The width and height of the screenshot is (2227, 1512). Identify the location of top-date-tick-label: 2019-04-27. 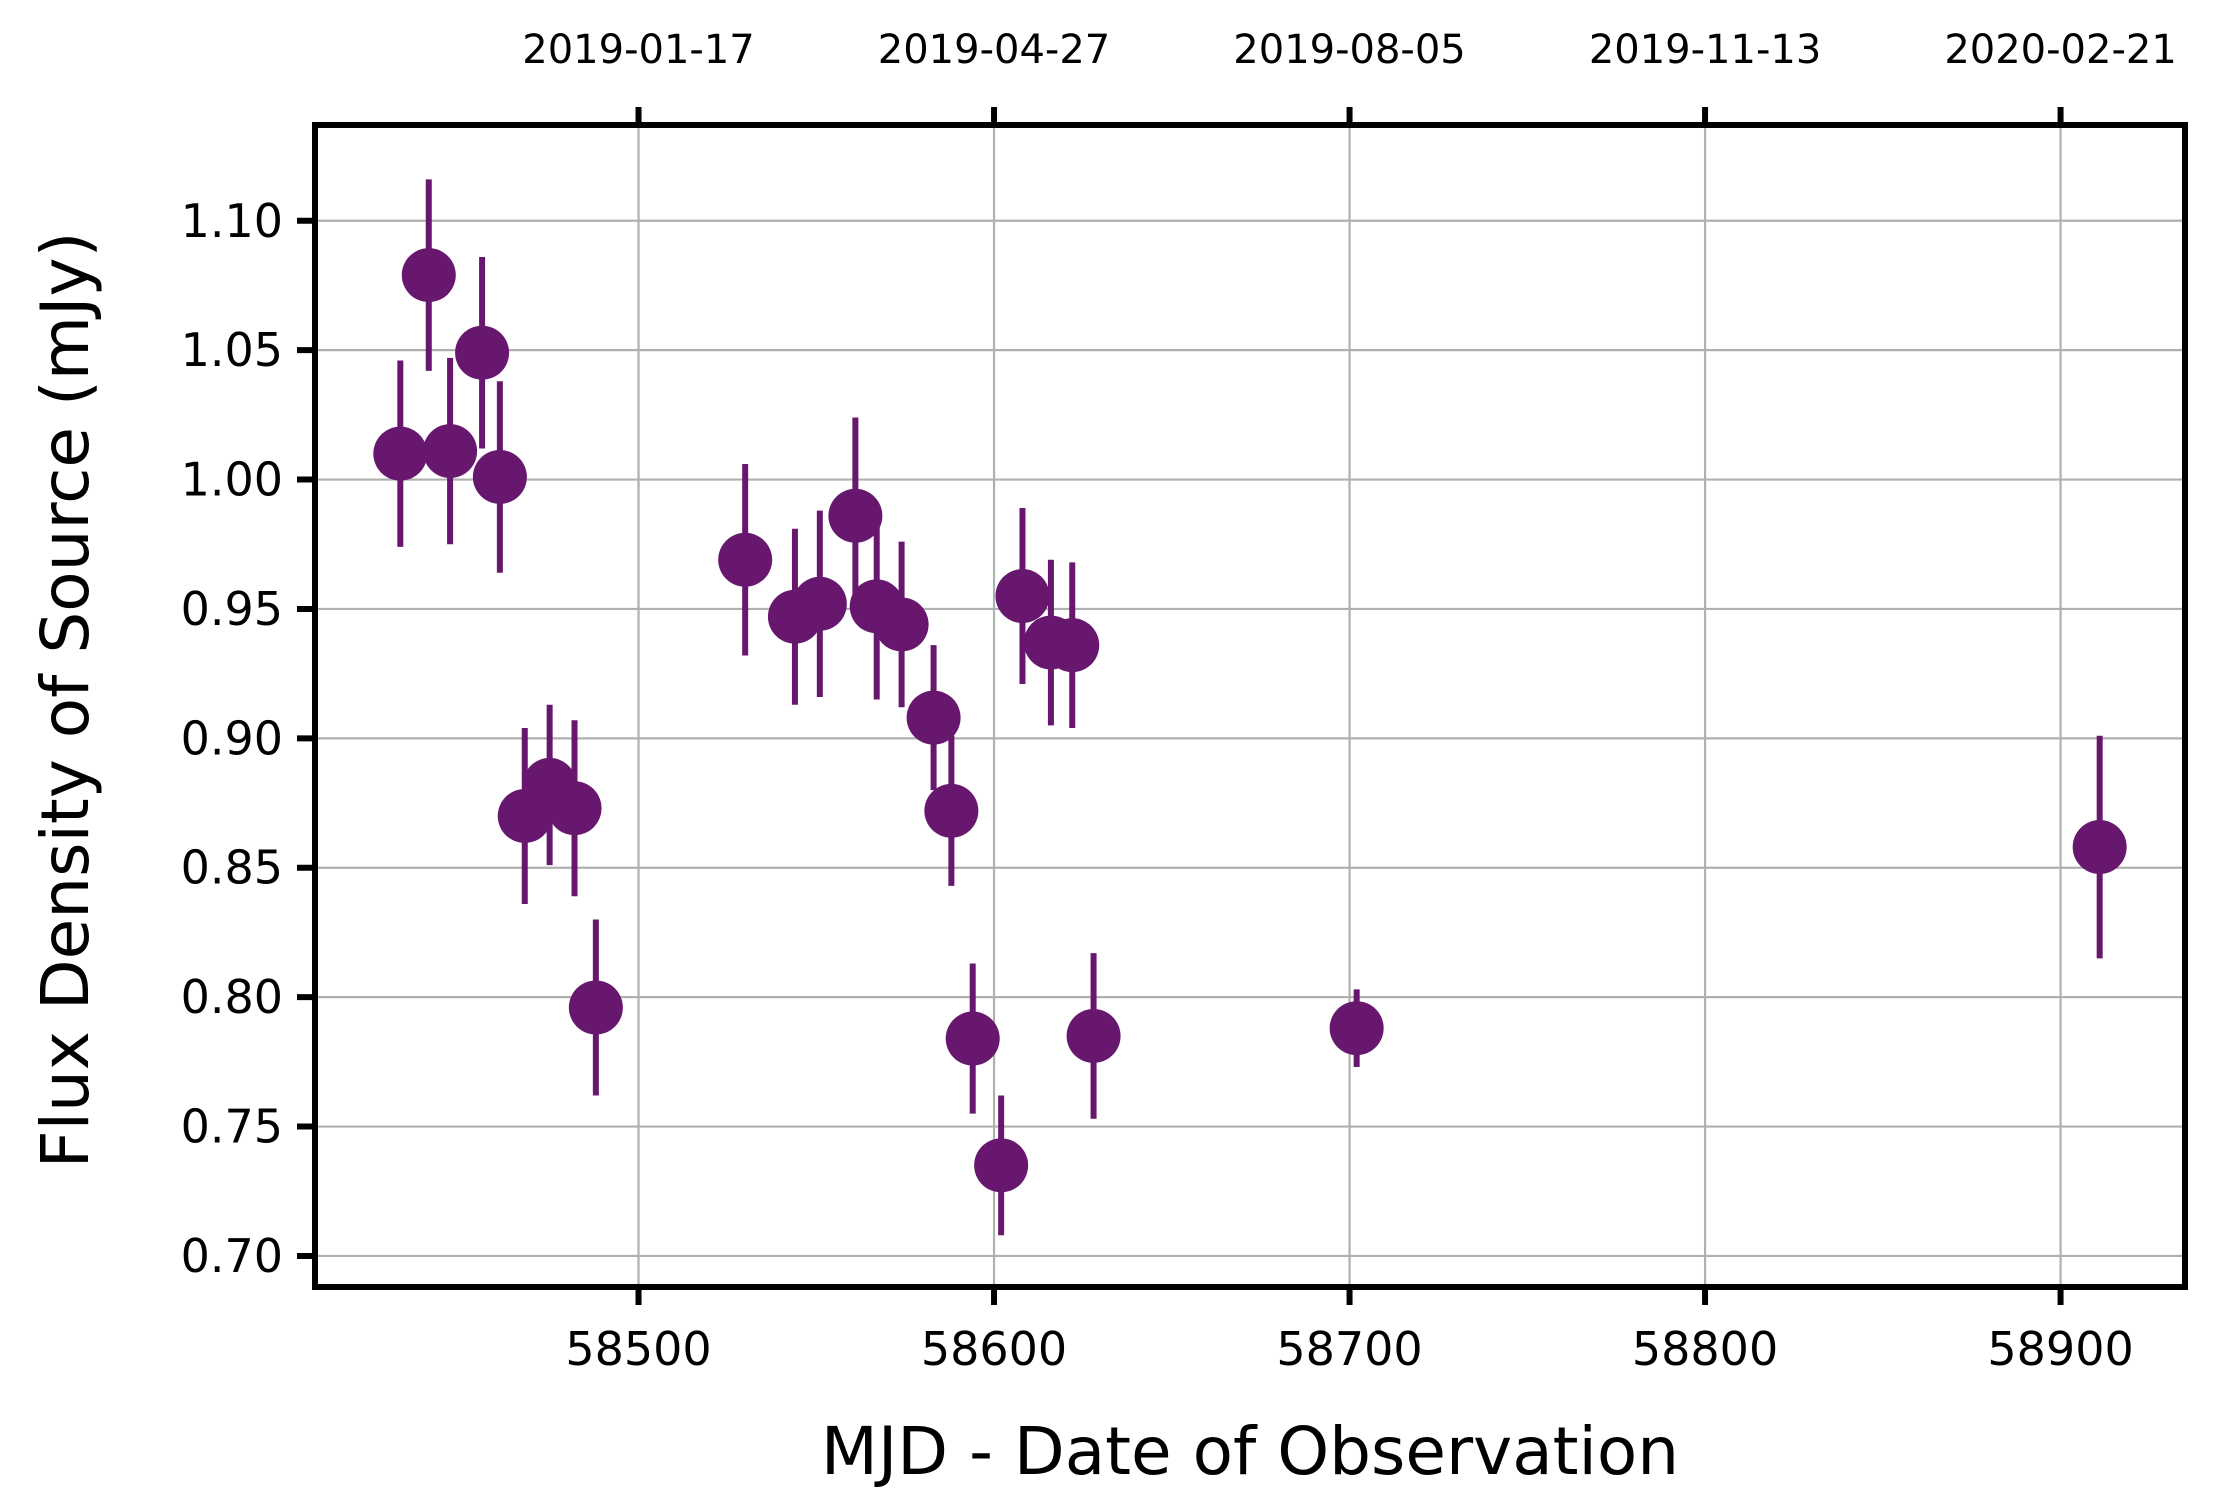
(994, 50).